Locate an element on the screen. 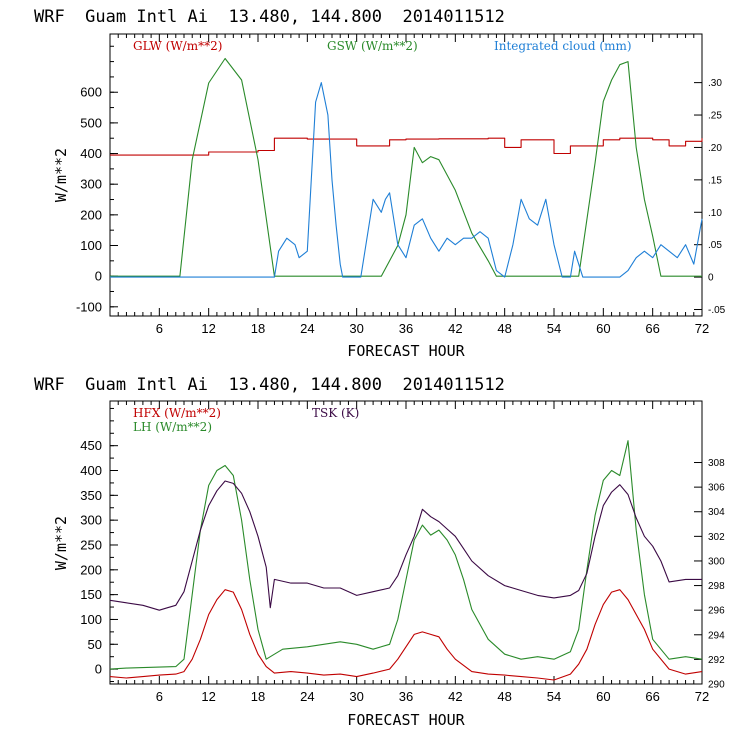 This screenshot has height=740, width=740. chart1-y2tick-label: .25 is located at coordinates (715, 116).